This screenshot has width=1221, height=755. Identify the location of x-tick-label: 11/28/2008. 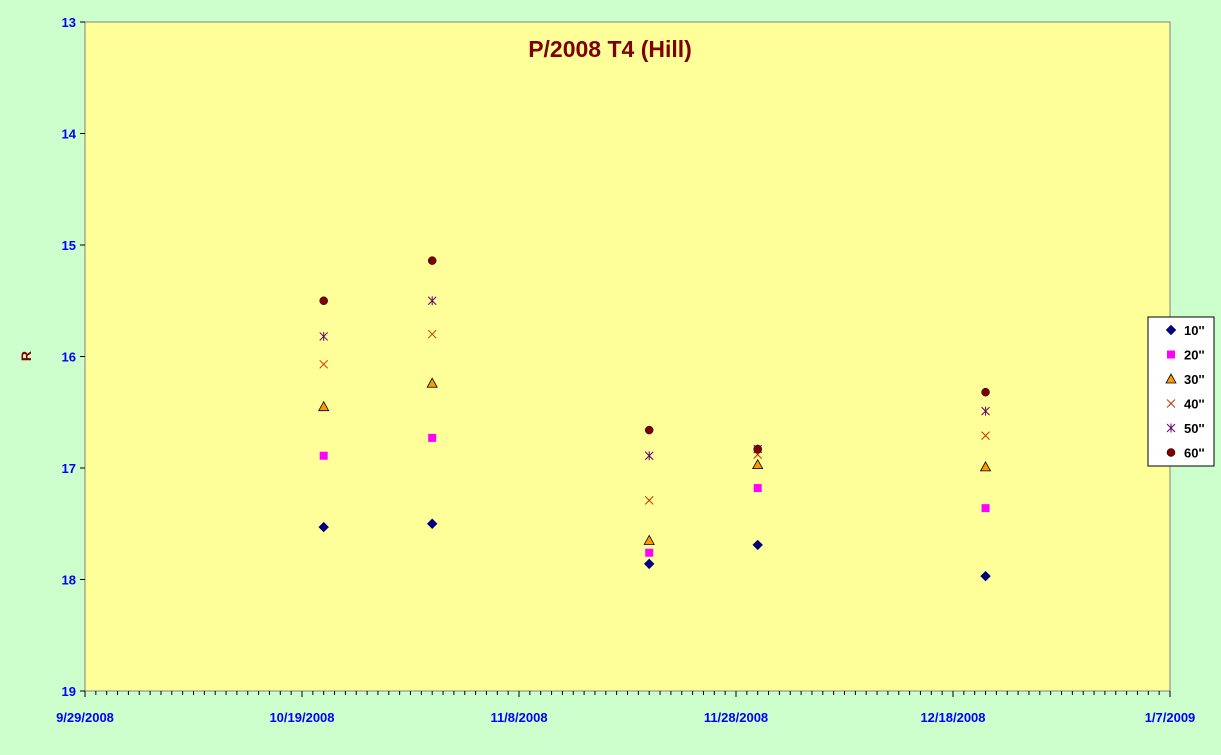
(736, 717).